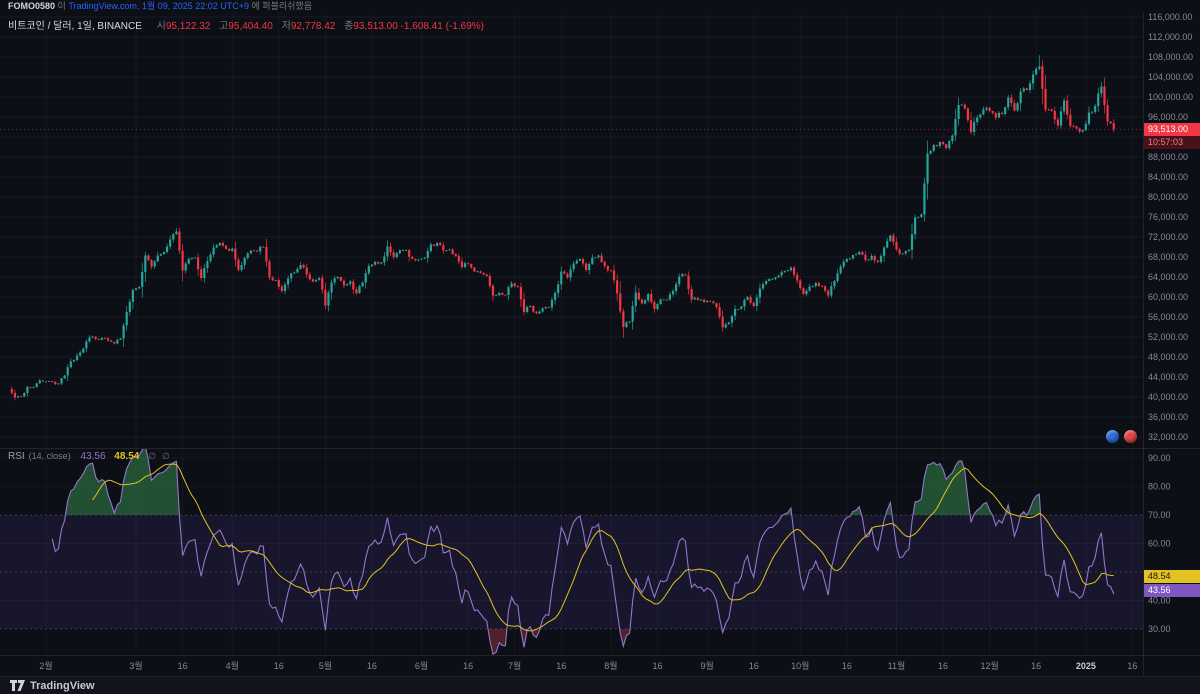  Describe the element at coordinates (1168, 117) in the screenshot. I see `svg-text: 96,000.00` at that location.